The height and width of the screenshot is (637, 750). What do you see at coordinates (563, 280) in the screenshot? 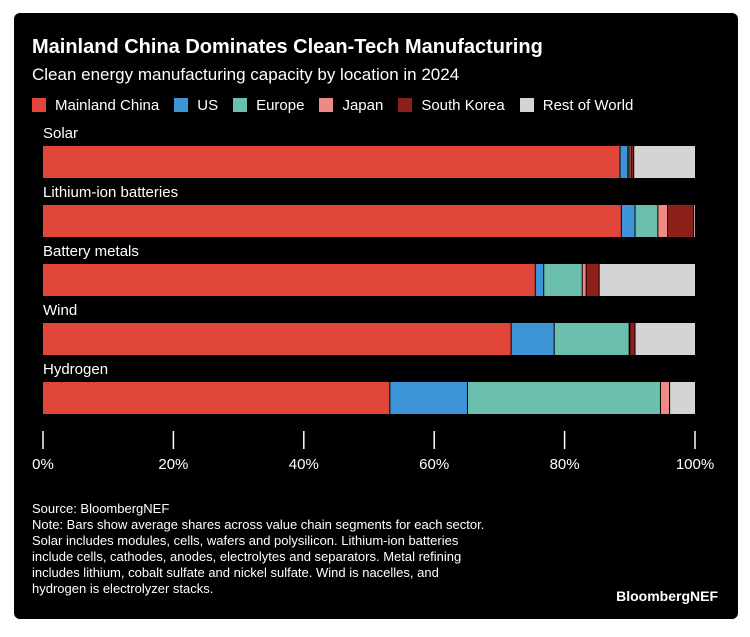
I see `bar-segment-battery-metals-europe` at bounding box center [563, 280].